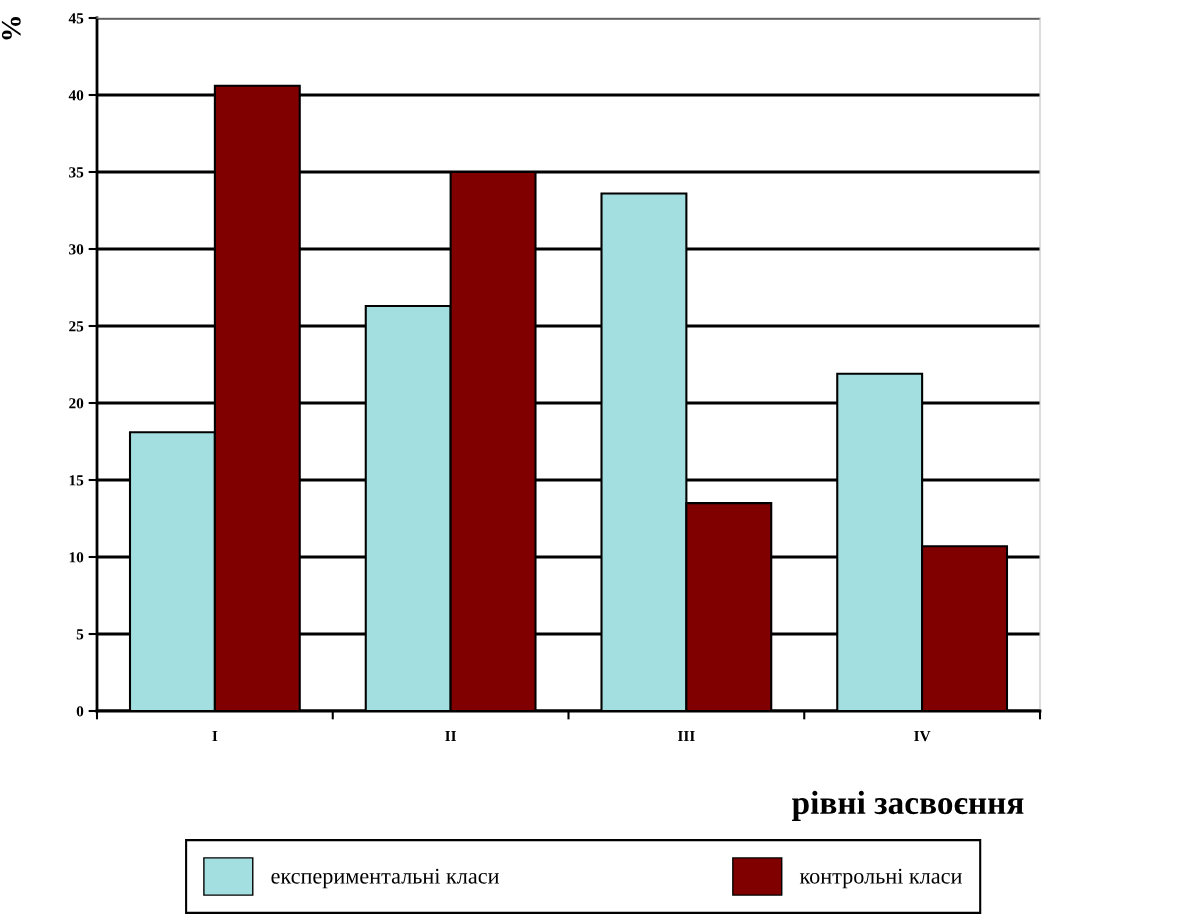 Image resolution: width=1202 pixels, height=920 pixels. What do you see at coordinates (76, 326) in the screenshot?
I see `y-tick-label: 25` at bounding box center [76, 326].